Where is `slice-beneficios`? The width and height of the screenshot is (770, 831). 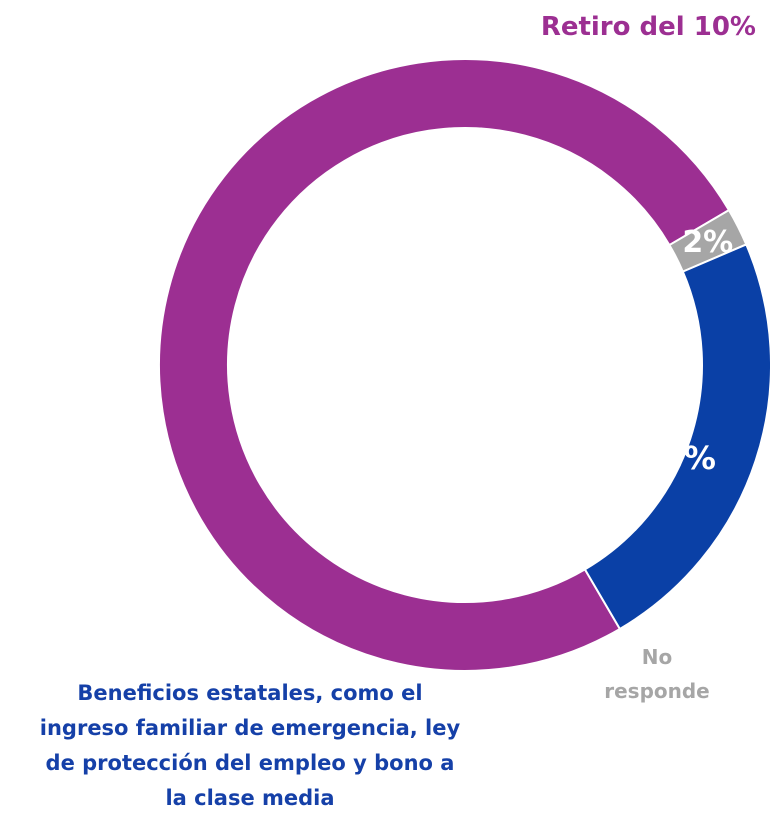 slice-beneficios is located at coordinates (676, 437).